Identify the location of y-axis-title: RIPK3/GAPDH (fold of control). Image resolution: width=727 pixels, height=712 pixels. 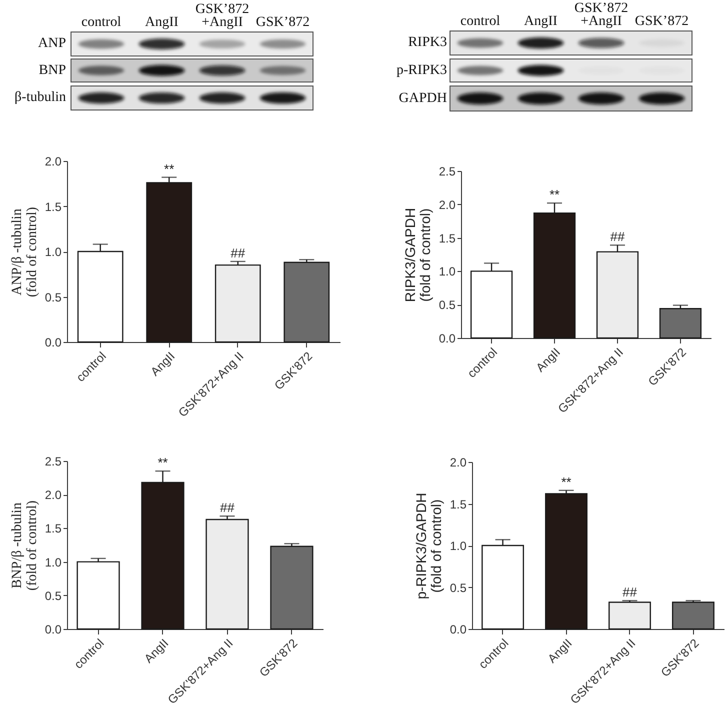
(417, 255).